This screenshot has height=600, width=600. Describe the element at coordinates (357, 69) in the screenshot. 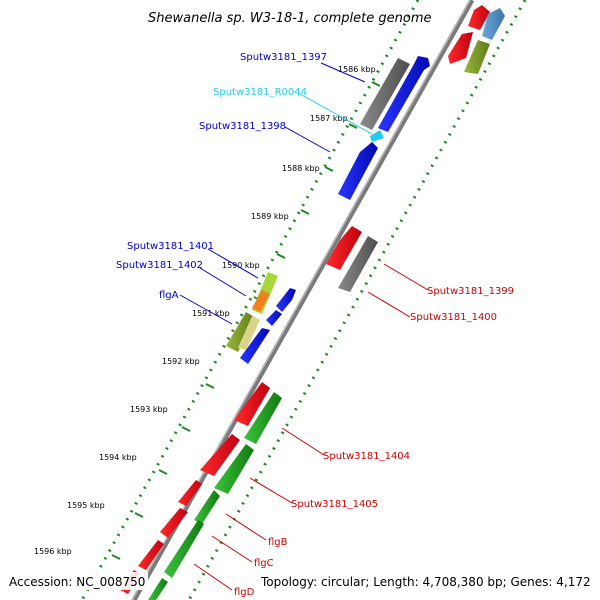

I see `tick-label-1586: 1586 kbp` at that location.